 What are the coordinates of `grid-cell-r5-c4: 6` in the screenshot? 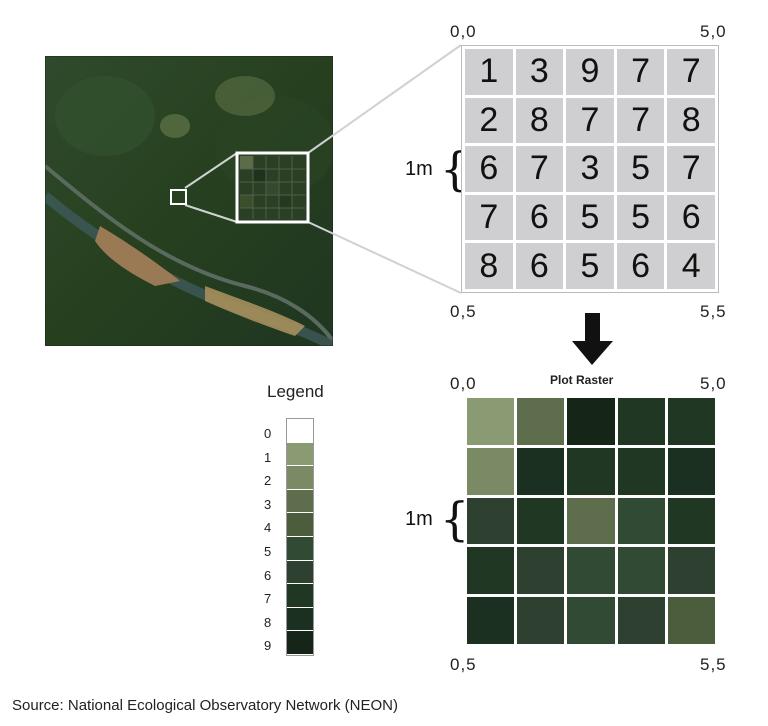 It's located at (640, 266).